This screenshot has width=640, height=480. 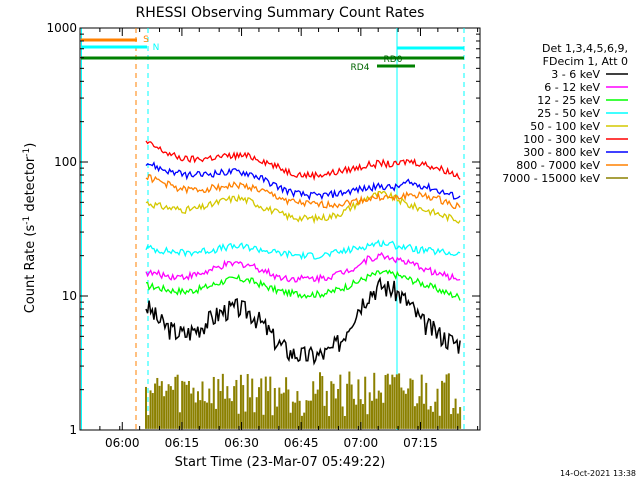 What do you see at coordinates (565, 126) in the screenshot?
I see `legend-label: 50 - 100 keV` at bounding box center [565, 126].